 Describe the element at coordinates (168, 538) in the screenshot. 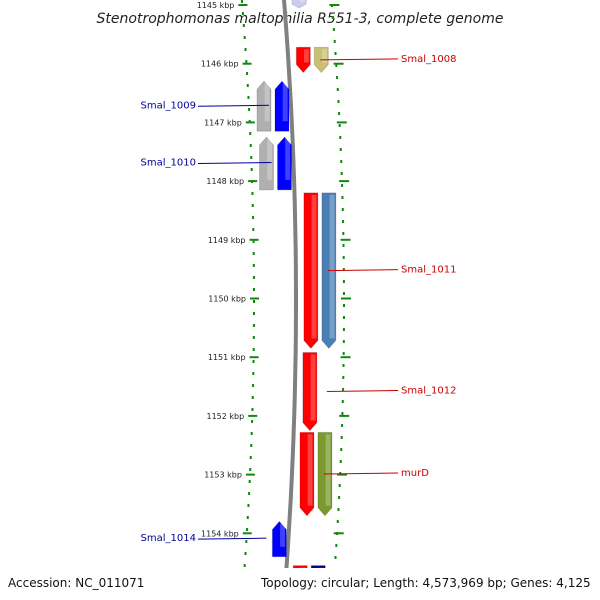

I see `gene-label: Smal_1014` at that location.